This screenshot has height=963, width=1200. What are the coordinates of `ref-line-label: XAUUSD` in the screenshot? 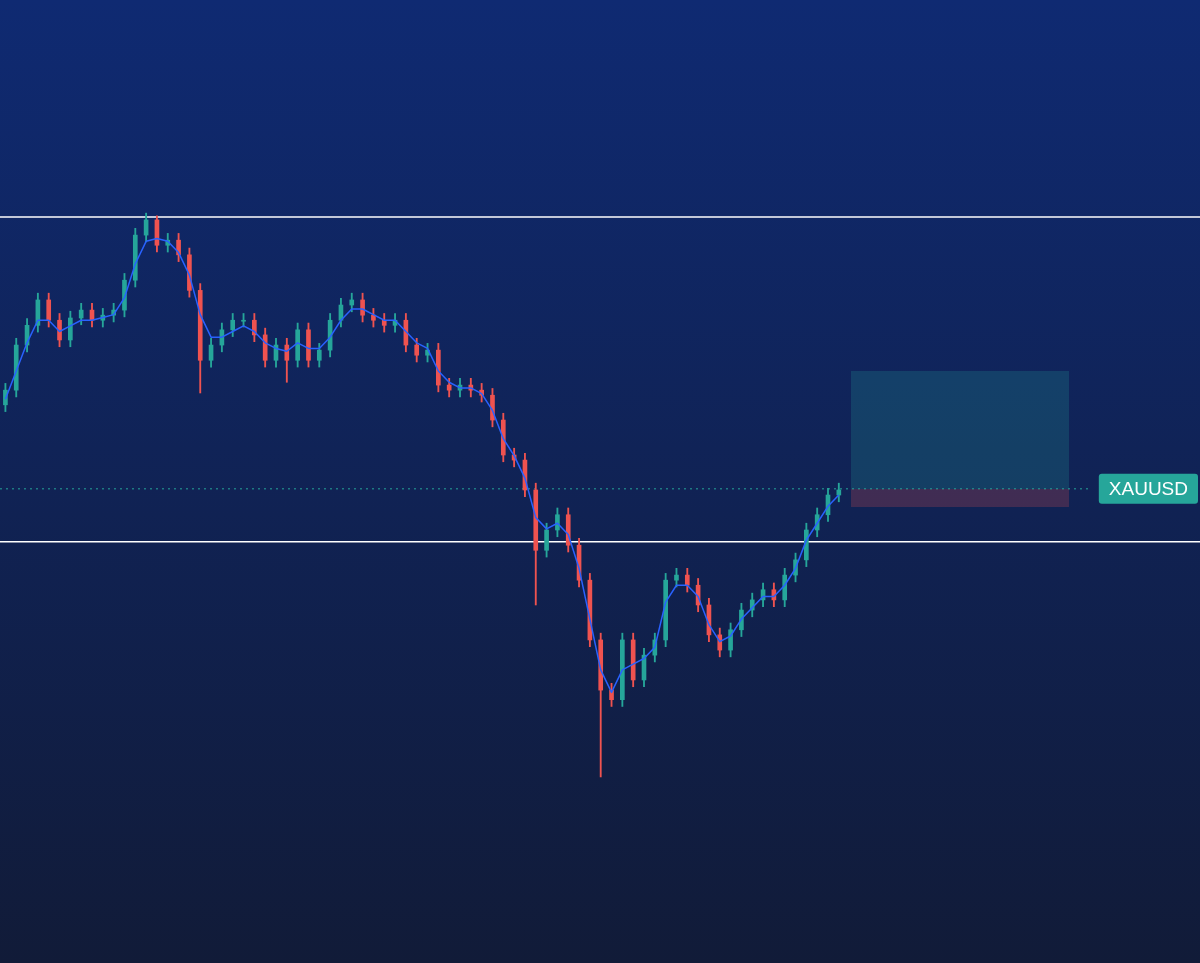 It's located at (1148, 489).